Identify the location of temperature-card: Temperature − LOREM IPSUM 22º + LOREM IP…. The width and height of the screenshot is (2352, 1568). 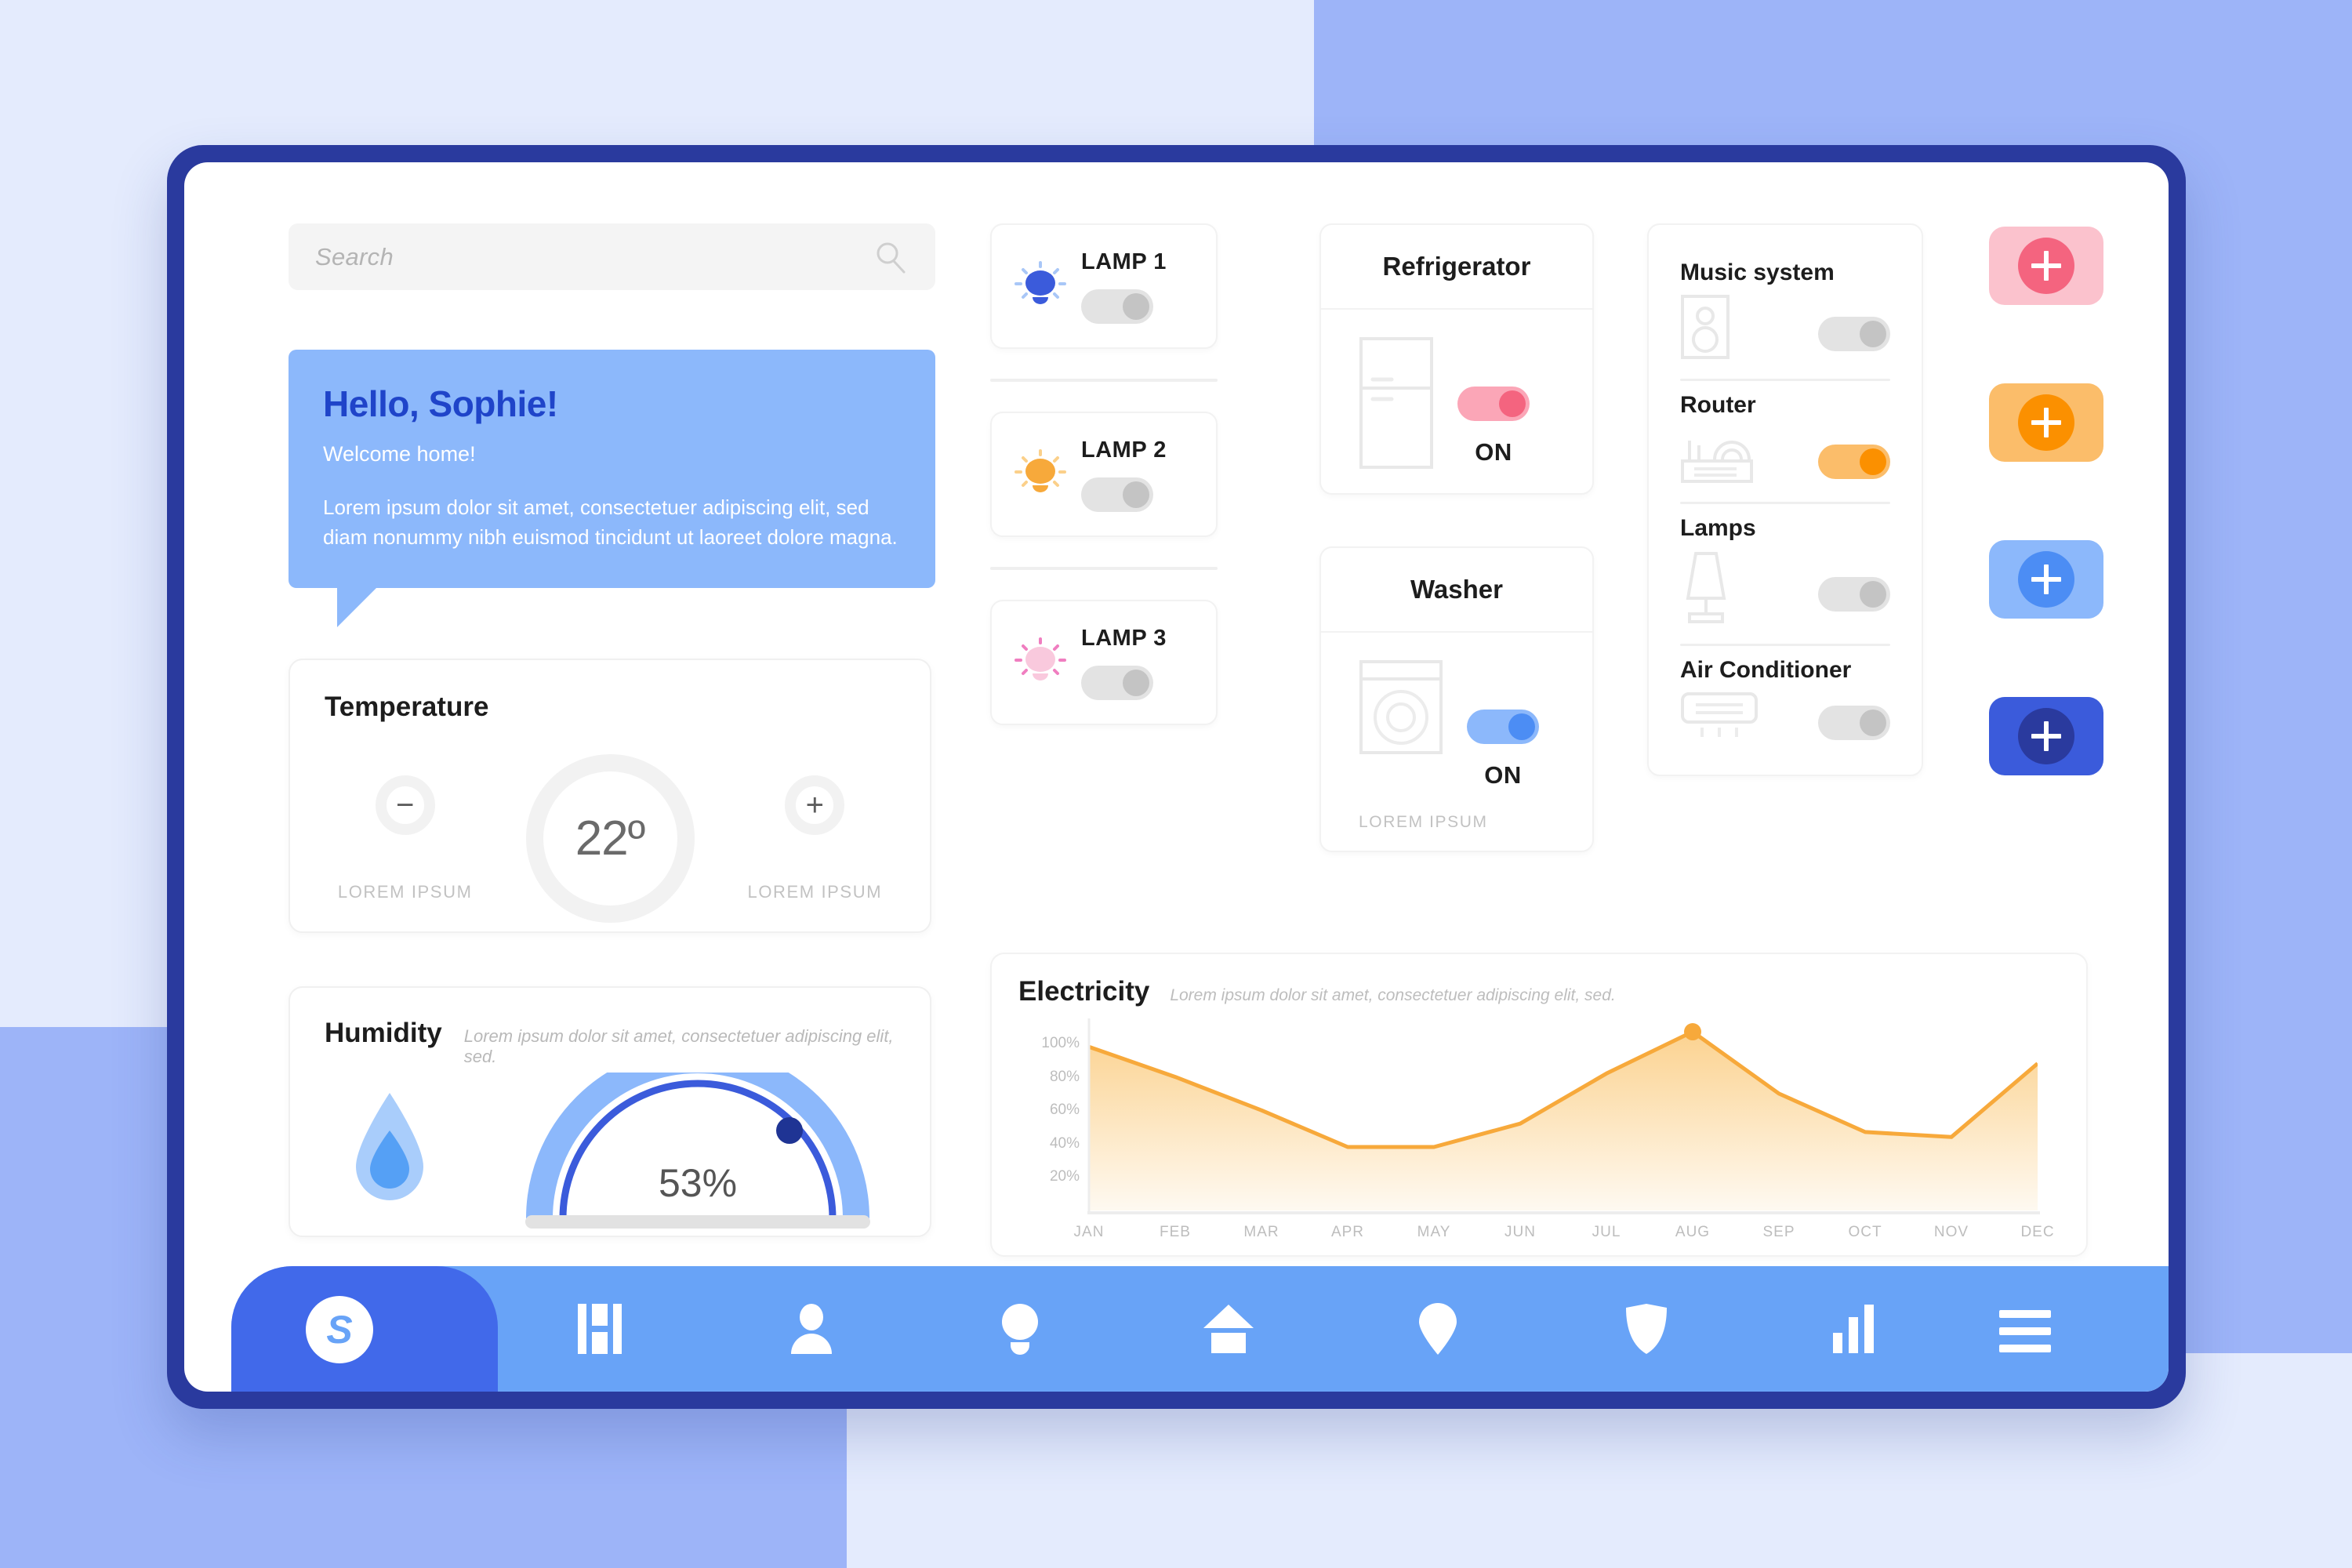
(610, 796).